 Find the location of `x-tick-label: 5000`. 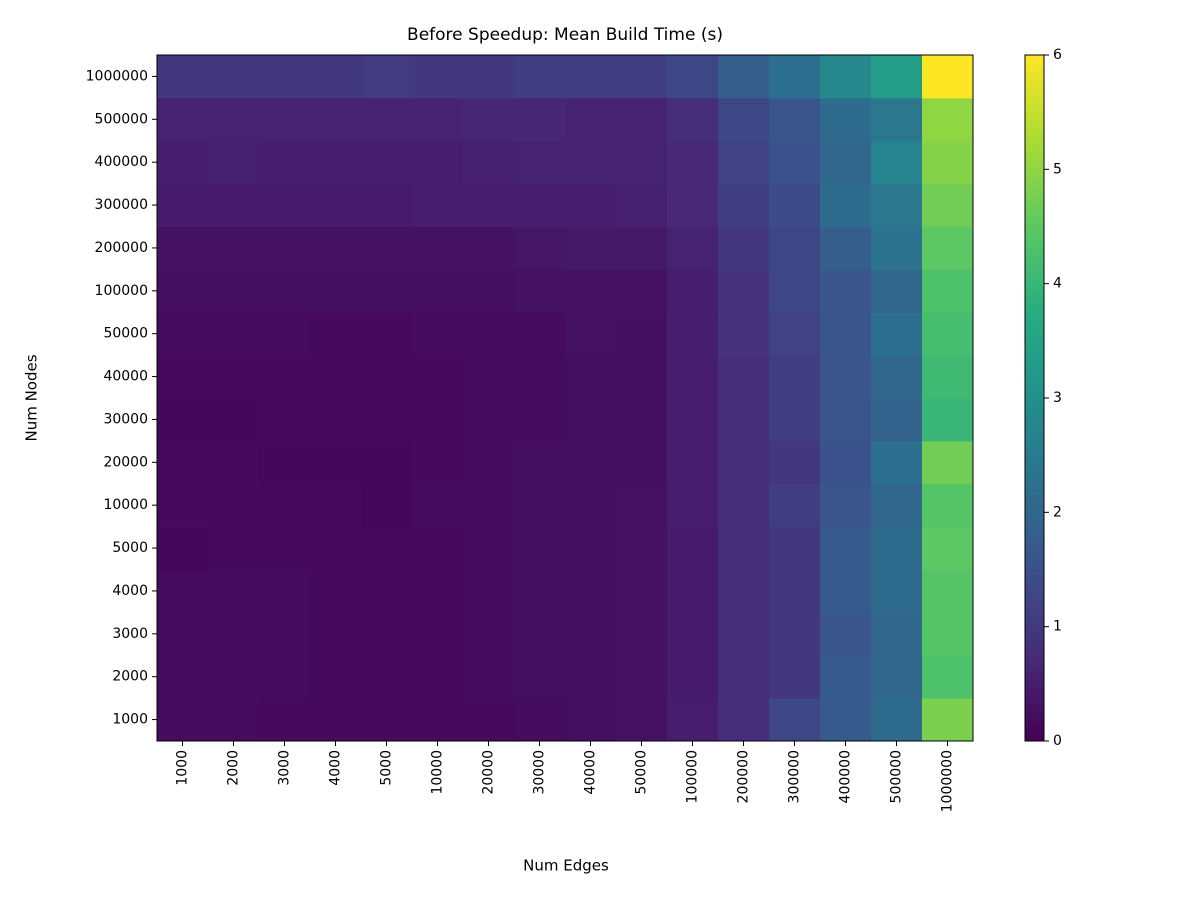

x-tick-label: 5000 is located at coordinates (387, 768).